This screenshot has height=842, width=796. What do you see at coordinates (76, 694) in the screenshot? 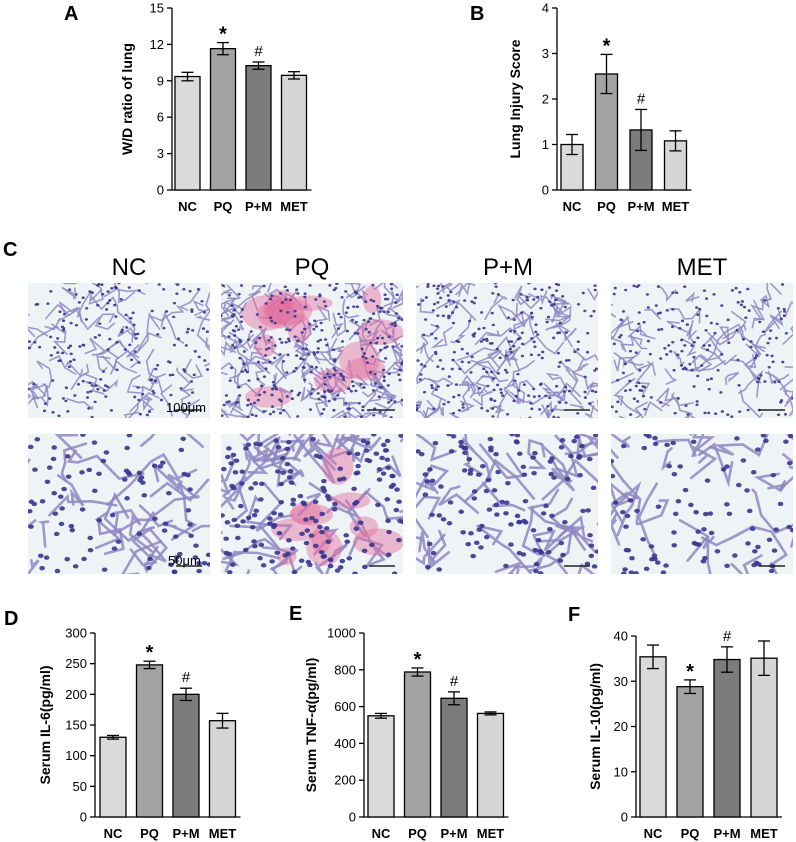
I see `y-tick-label-d: 200` at bounding box center [76, 694].